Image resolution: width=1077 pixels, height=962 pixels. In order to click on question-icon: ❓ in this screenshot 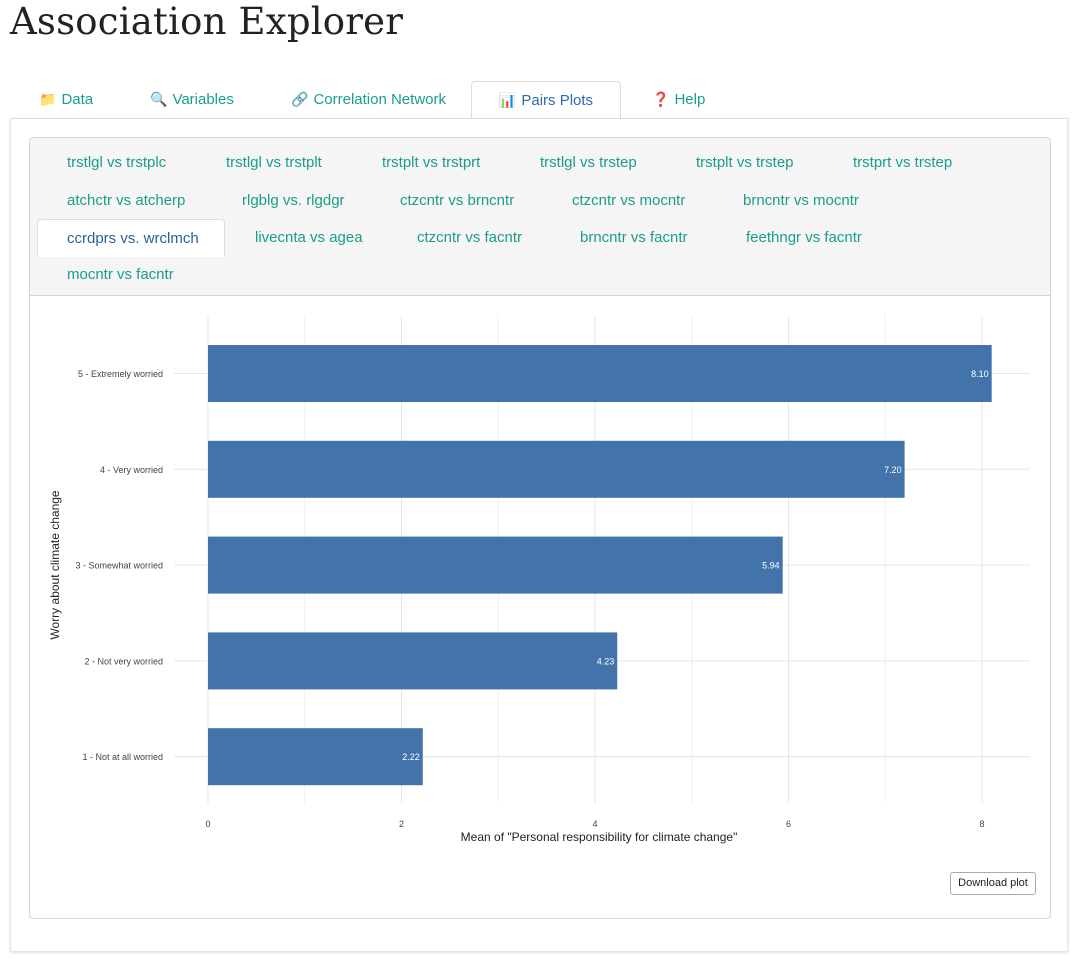, I will do `click(661, 99)`.